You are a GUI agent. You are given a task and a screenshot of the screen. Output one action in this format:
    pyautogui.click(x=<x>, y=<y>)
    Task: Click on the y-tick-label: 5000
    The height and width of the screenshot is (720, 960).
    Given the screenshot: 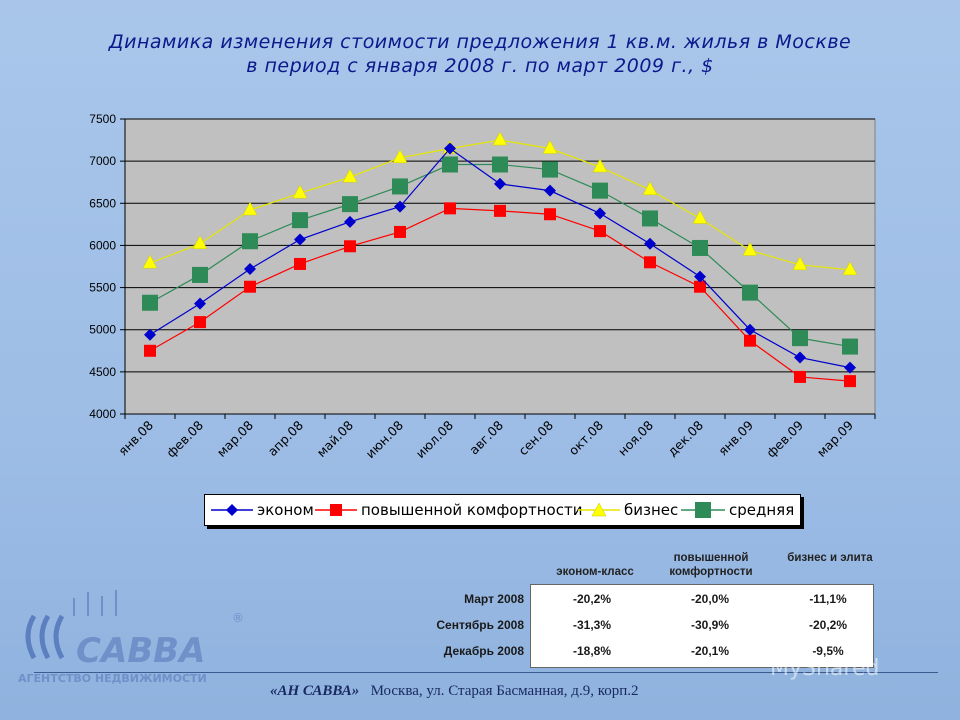 What is the action you would take?
    pyautogui.click(x=102, y=330)
    